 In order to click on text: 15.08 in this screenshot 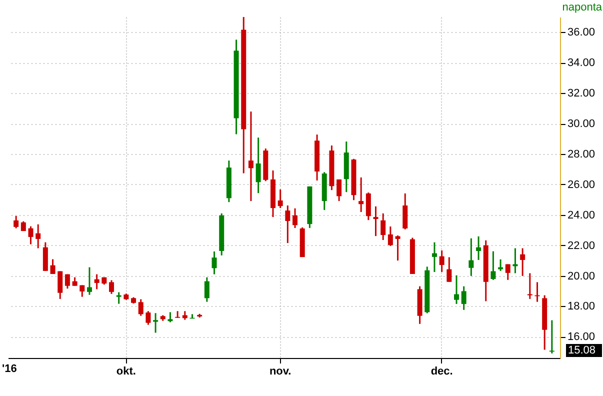, I will do `click(582, 350)`.